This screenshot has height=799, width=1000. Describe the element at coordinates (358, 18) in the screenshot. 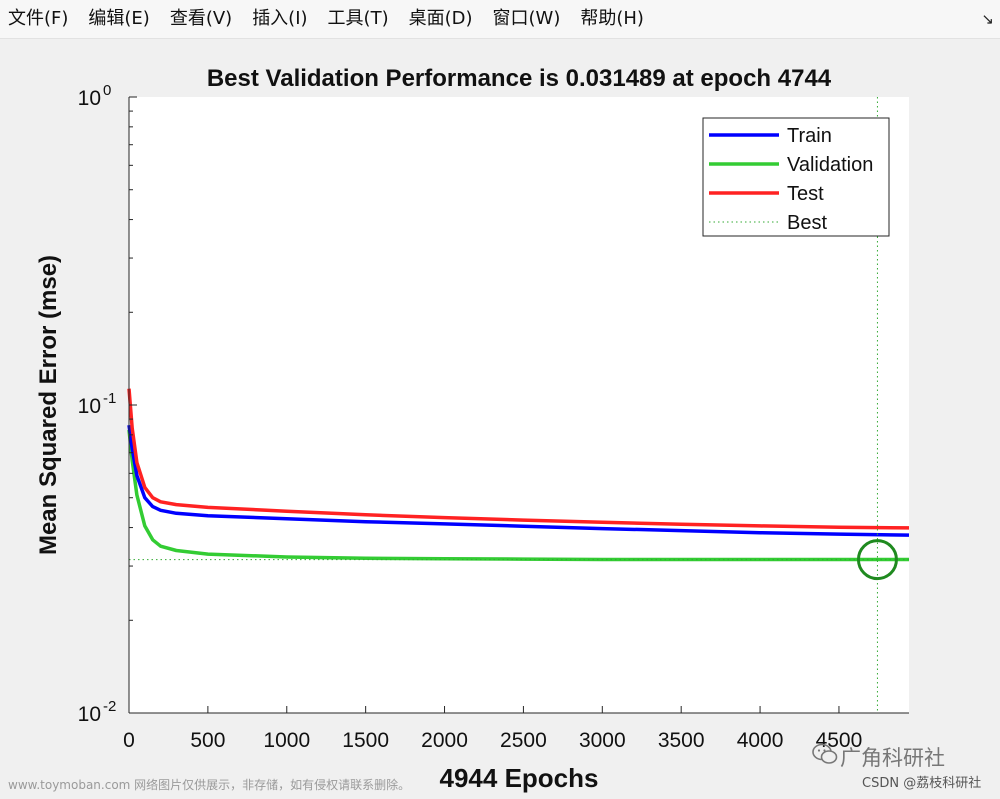

I see `menu-tools: 工具(T)` at that location.